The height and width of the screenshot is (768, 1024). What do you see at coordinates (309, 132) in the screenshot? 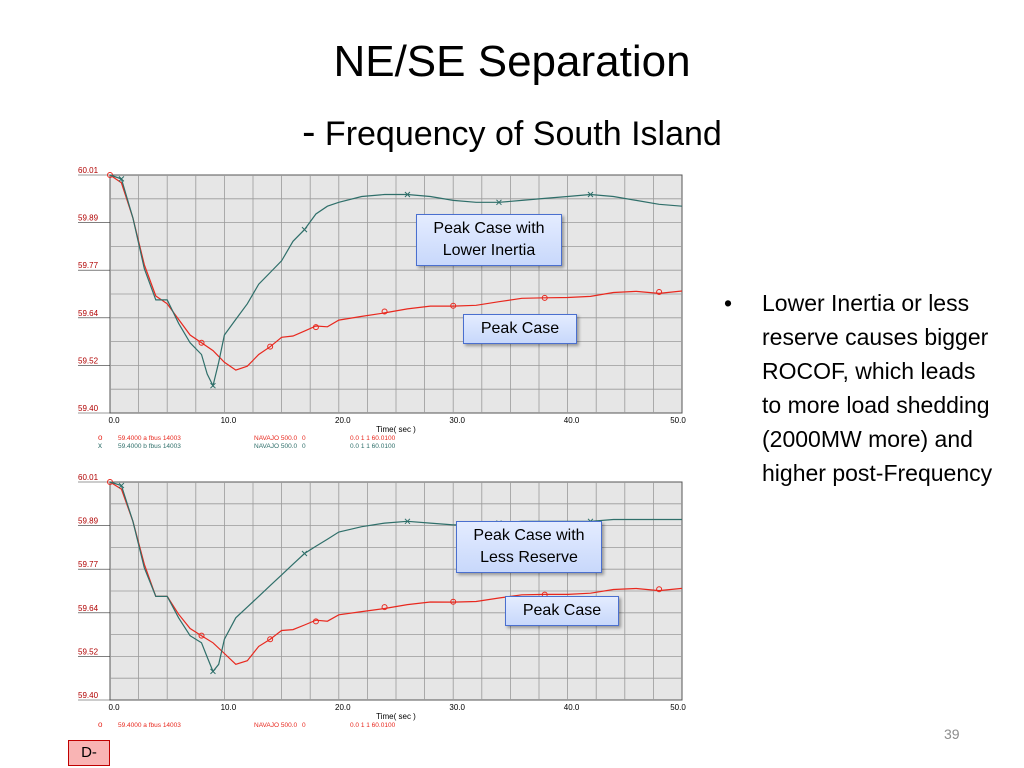
I see `subtitle-dash: -` at bounding box center [309, 132].